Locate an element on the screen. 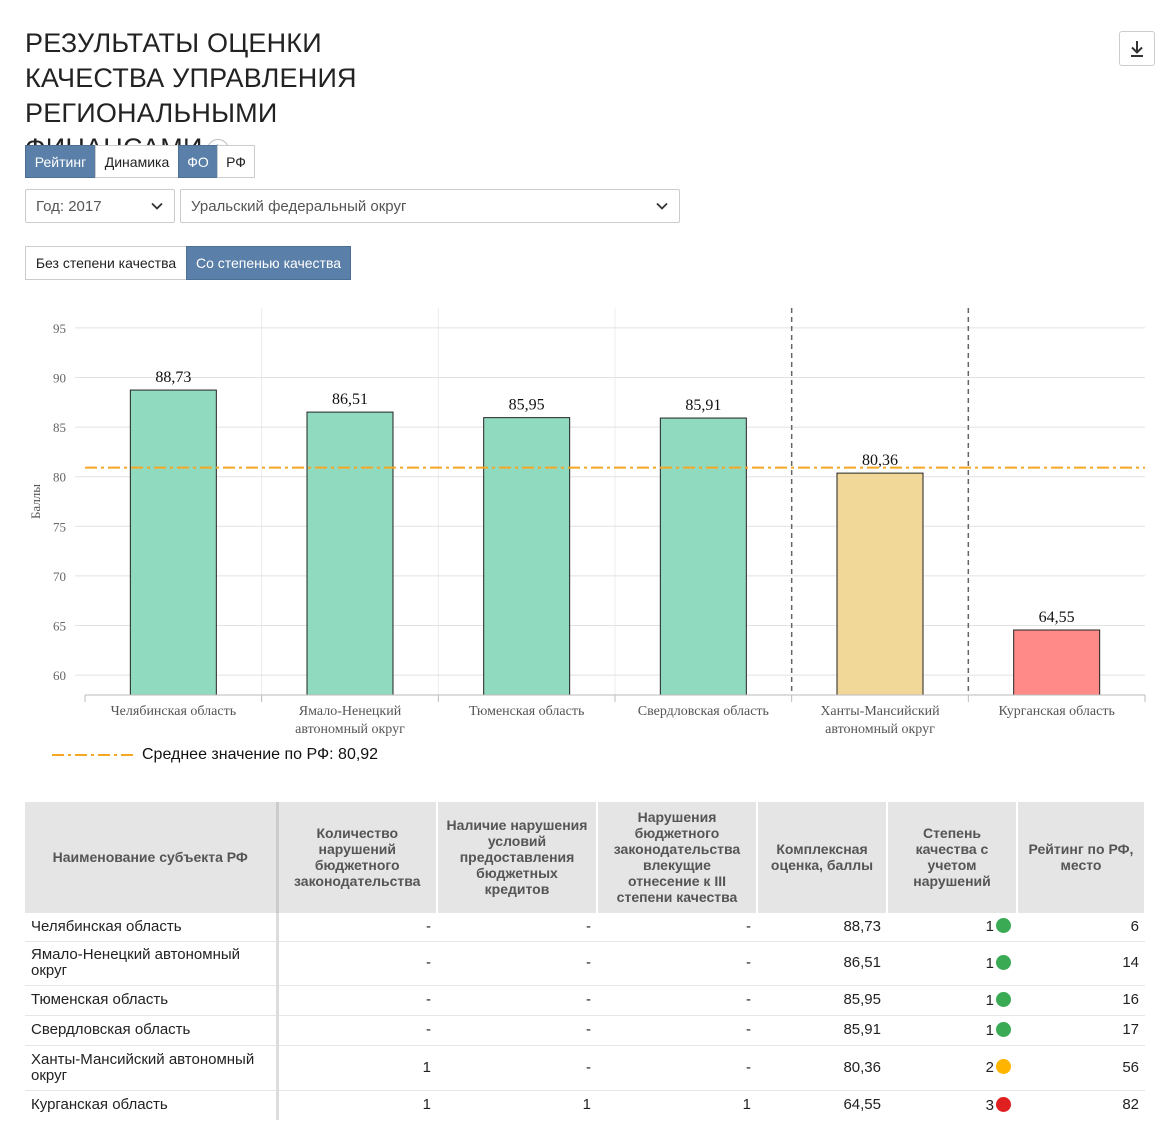 This screenshot has width=1170, height=1139. cell-grade: 3 is located at coordinates (952, 1104).